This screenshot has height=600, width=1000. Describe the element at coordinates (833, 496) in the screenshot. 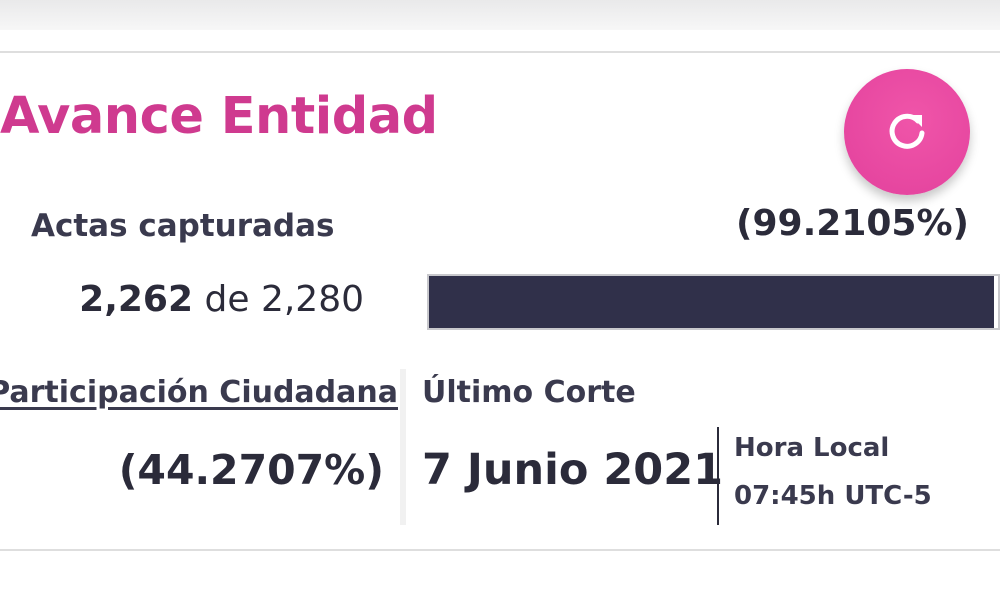

I see `hora-local-value: 07:45h UTC-5` at that location.